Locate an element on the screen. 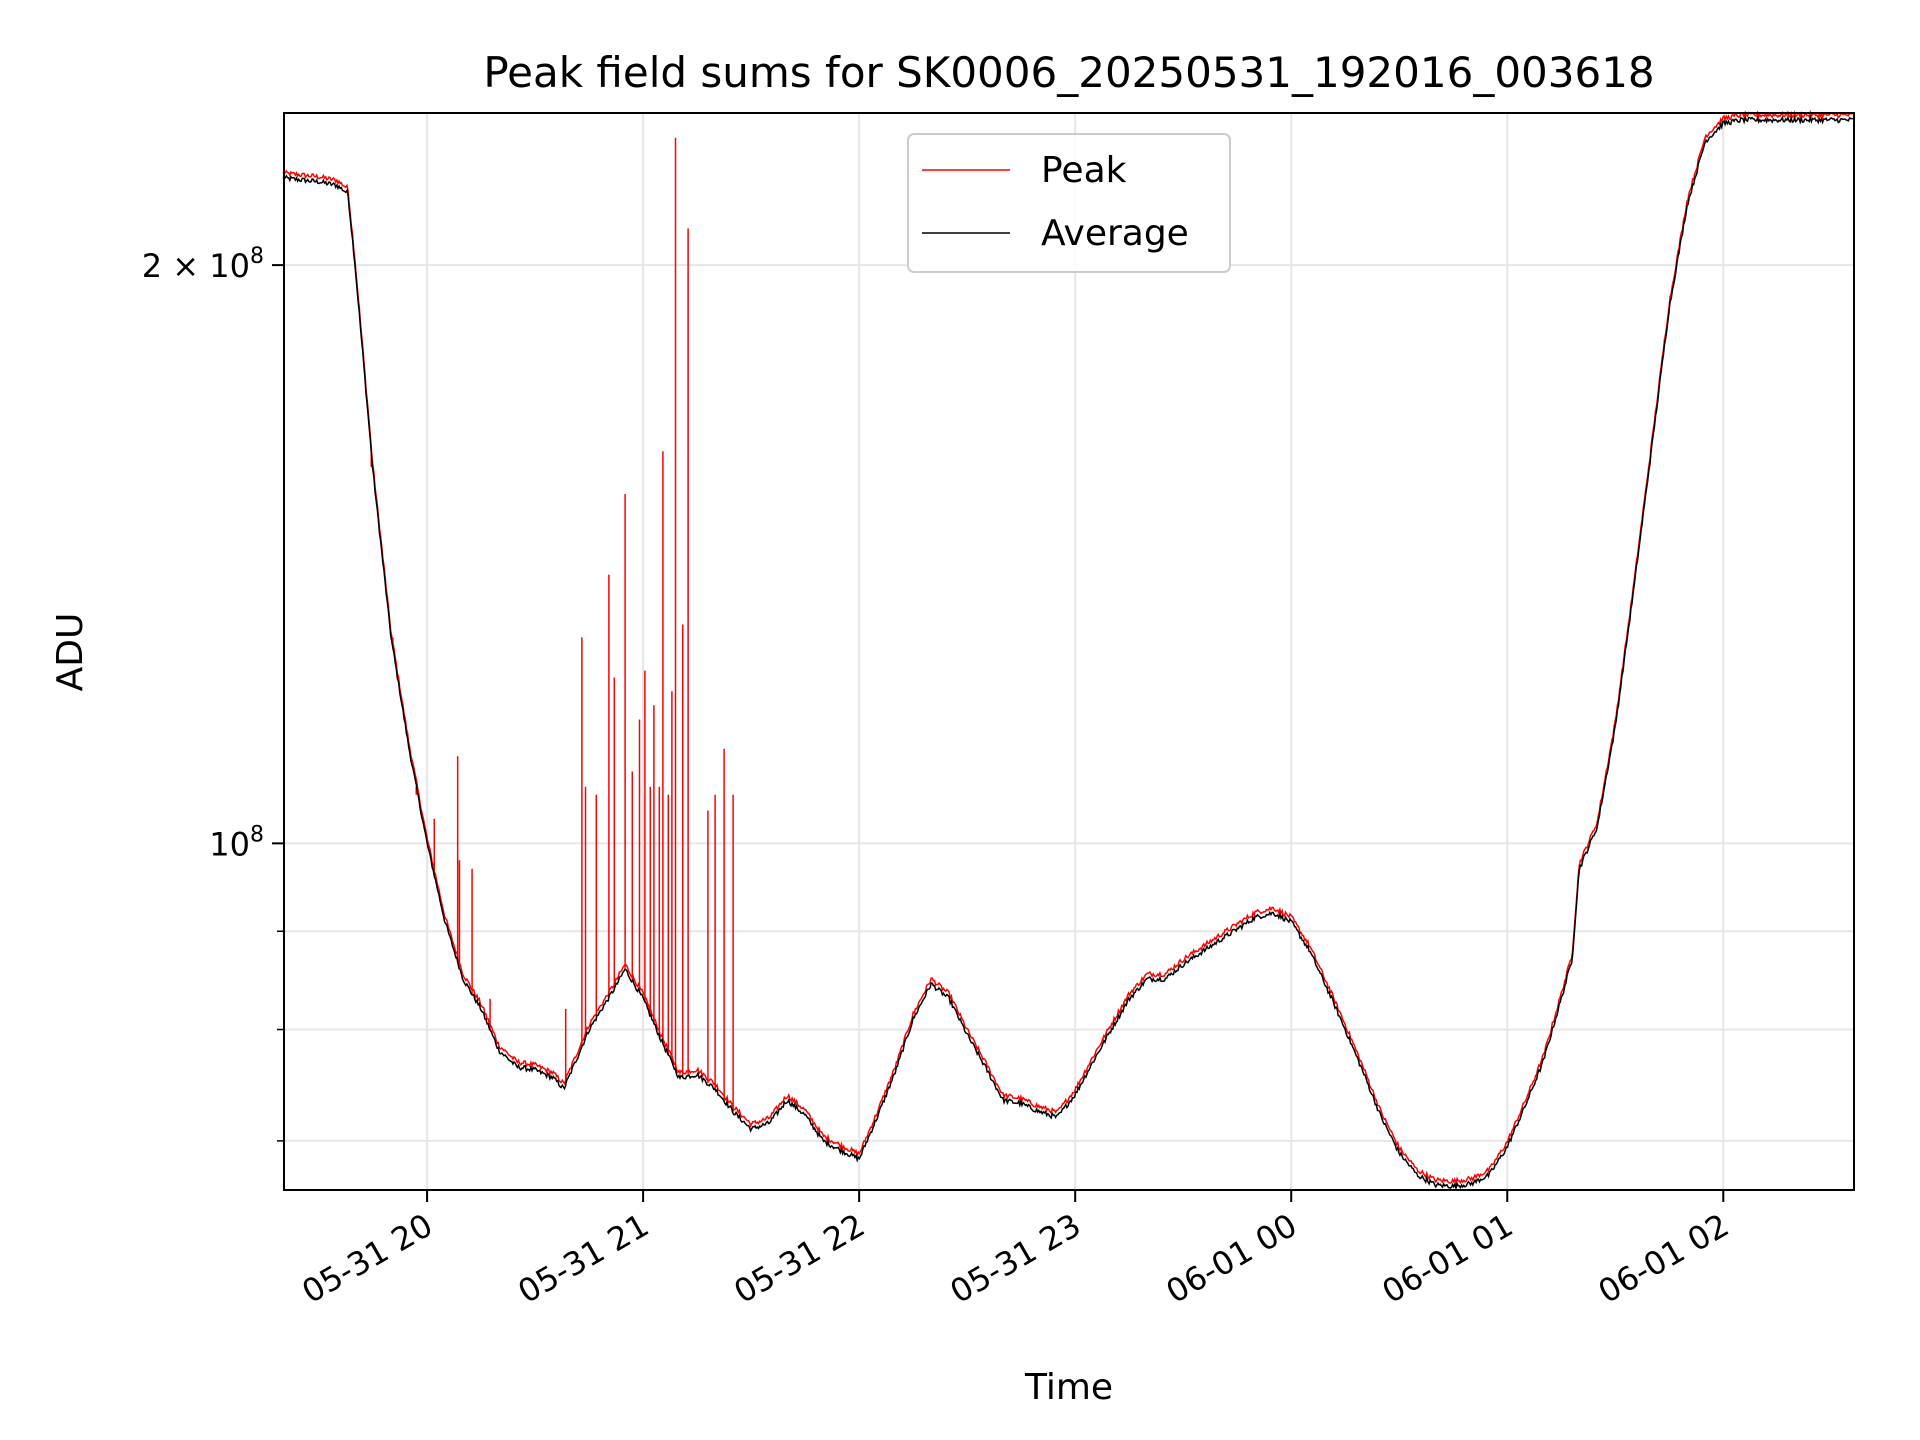 This screenshot has width=1920, height=1440. x-axis-label: Time is located at coordinates (1068, 1387).